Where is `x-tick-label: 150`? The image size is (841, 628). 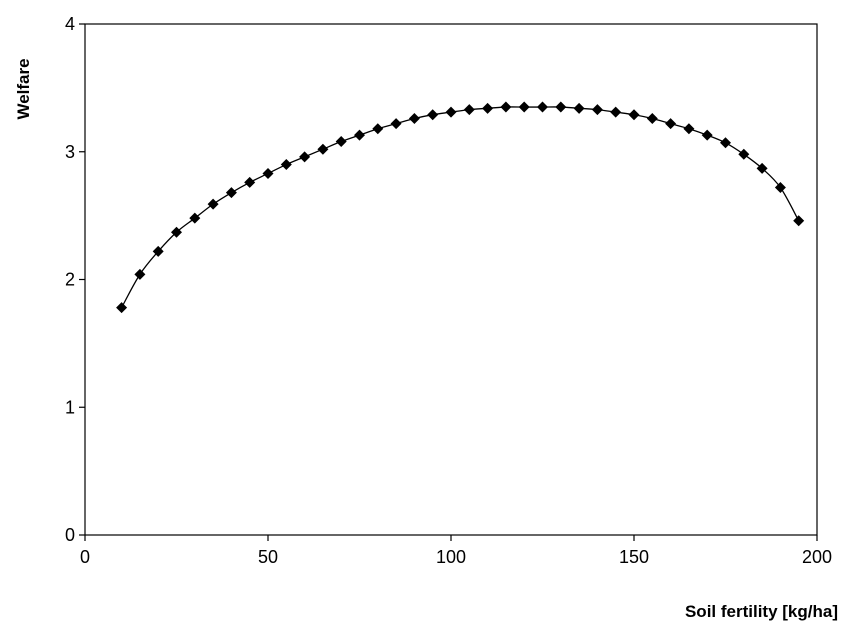 x-tick-label: 150 is located at coordinates (634, 557).